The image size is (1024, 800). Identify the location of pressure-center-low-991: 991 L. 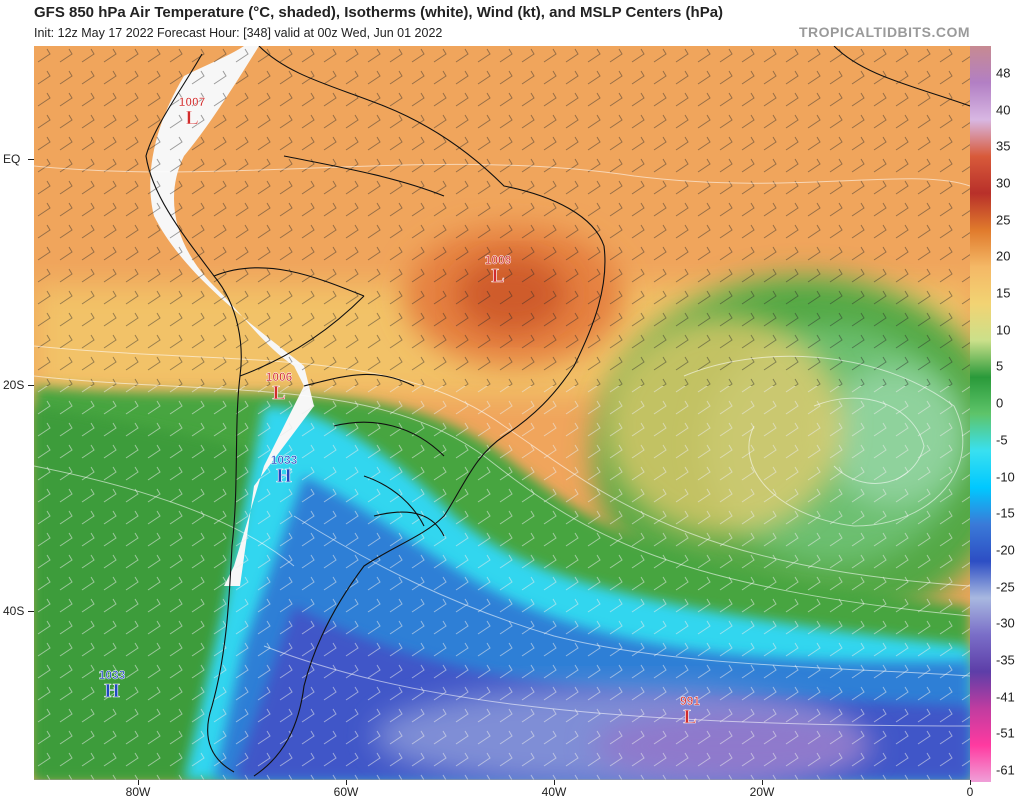
(690, 711).